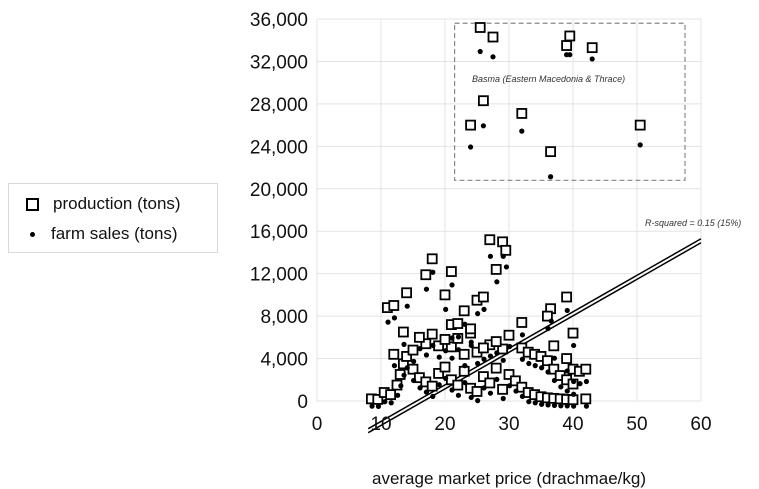 Image resolution: width=759 pixels, height=489 pixels. I want to click on y-tick-label: 28,000, so click(279, 105).